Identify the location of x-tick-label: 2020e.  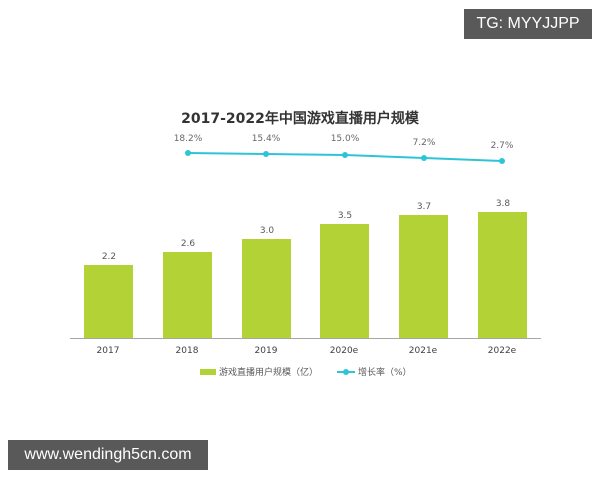
(344, 351).